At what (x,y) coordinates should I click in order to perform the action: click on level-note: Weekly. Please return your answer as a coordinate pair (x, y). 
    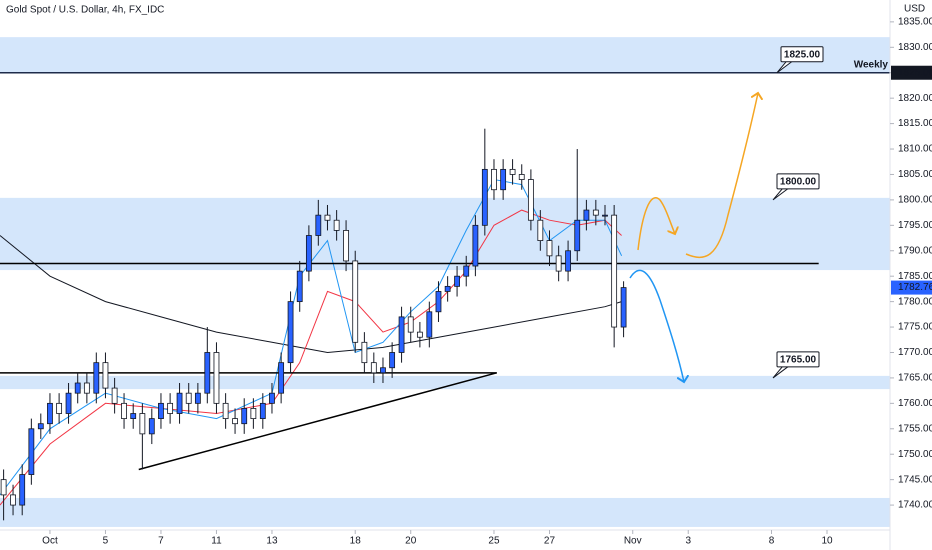
    Looking at the image, I should click on (871, 64).